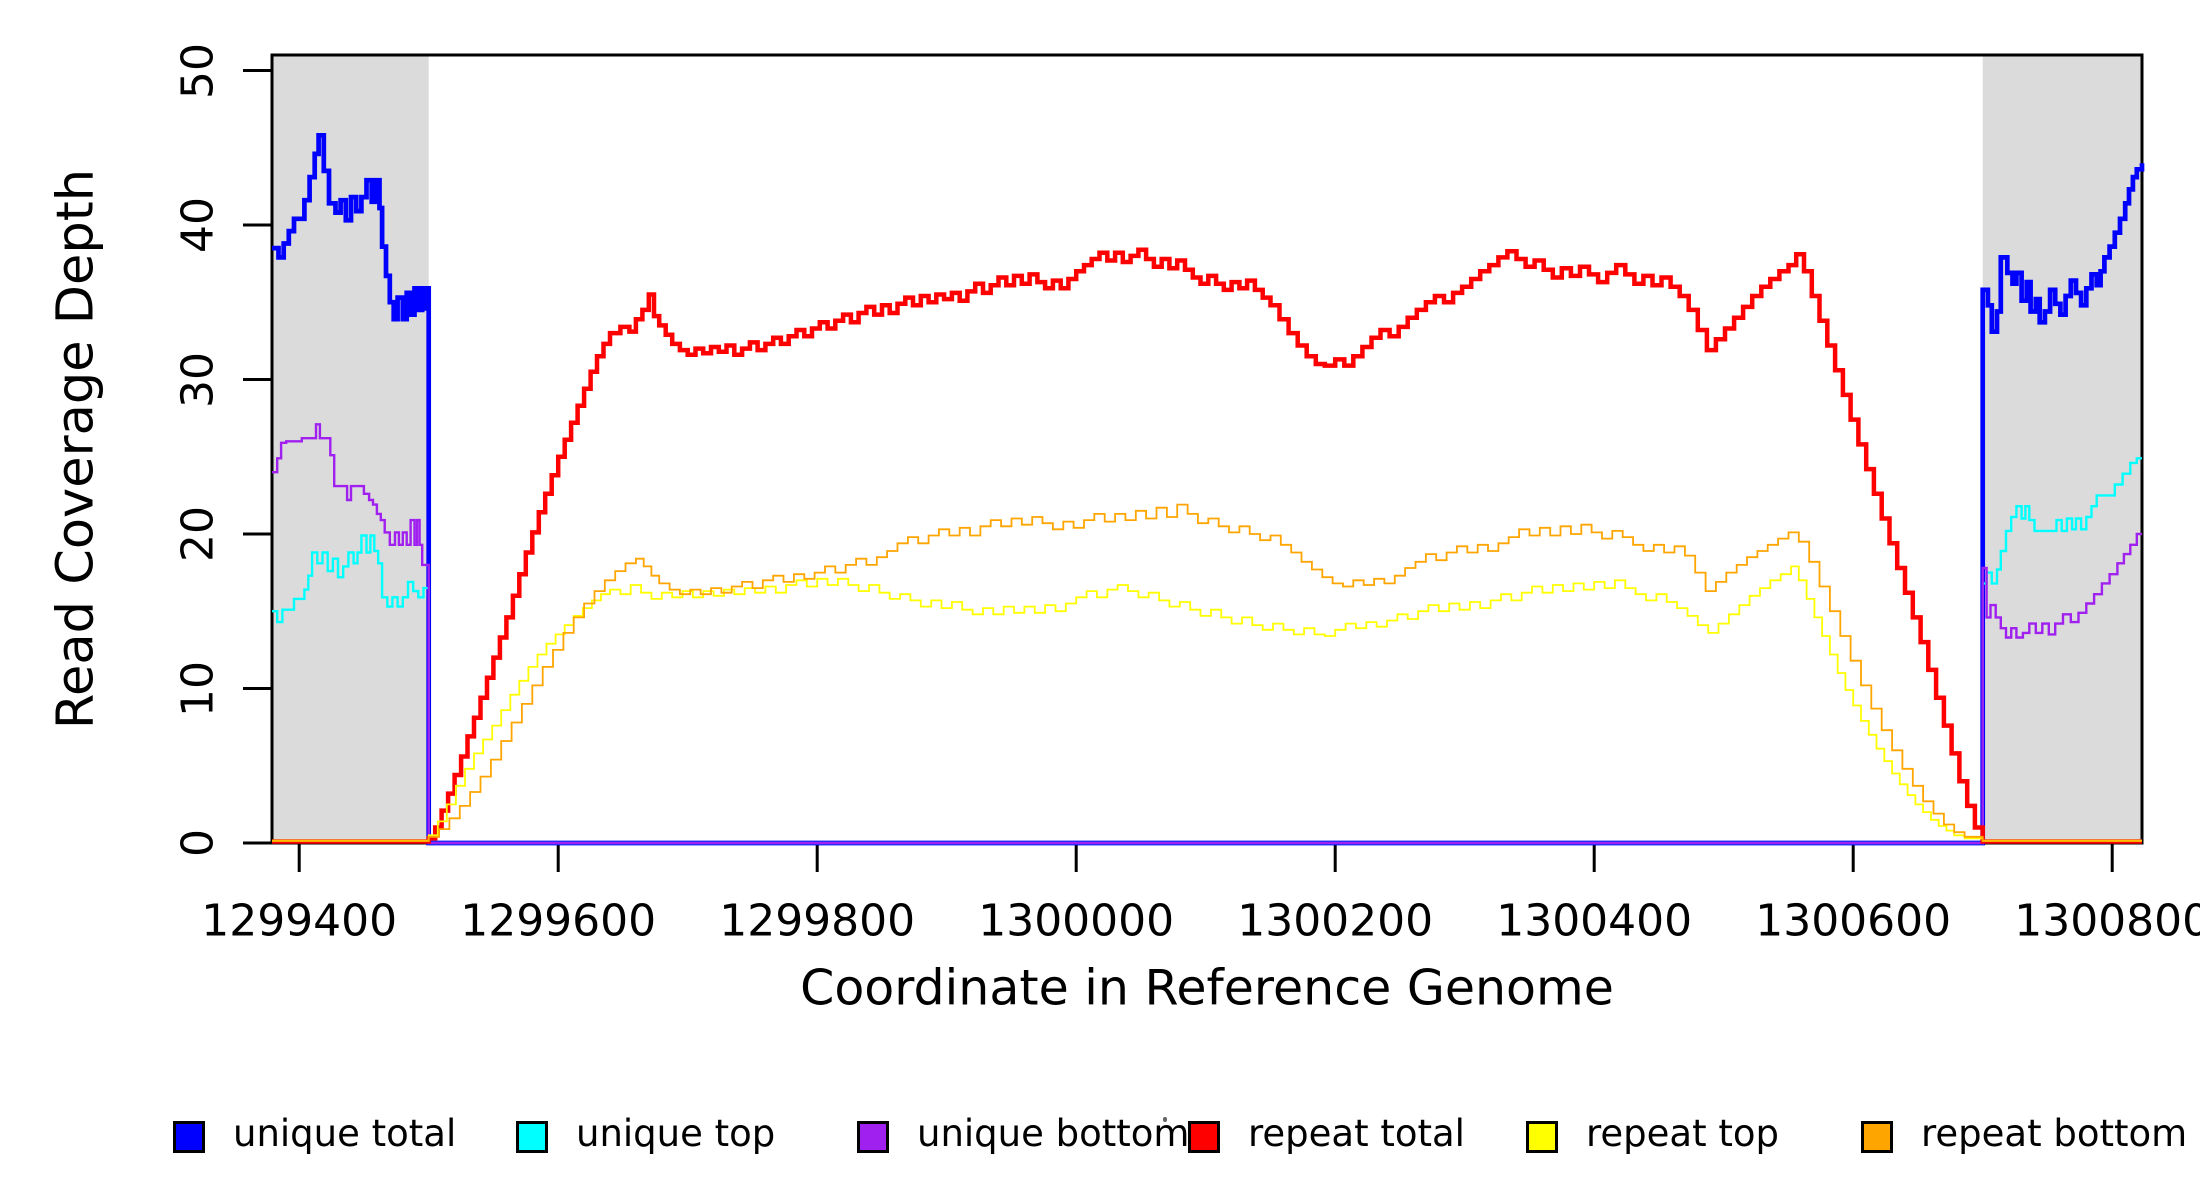  I want to click on y-tick-label: 0, so click(198, 843).